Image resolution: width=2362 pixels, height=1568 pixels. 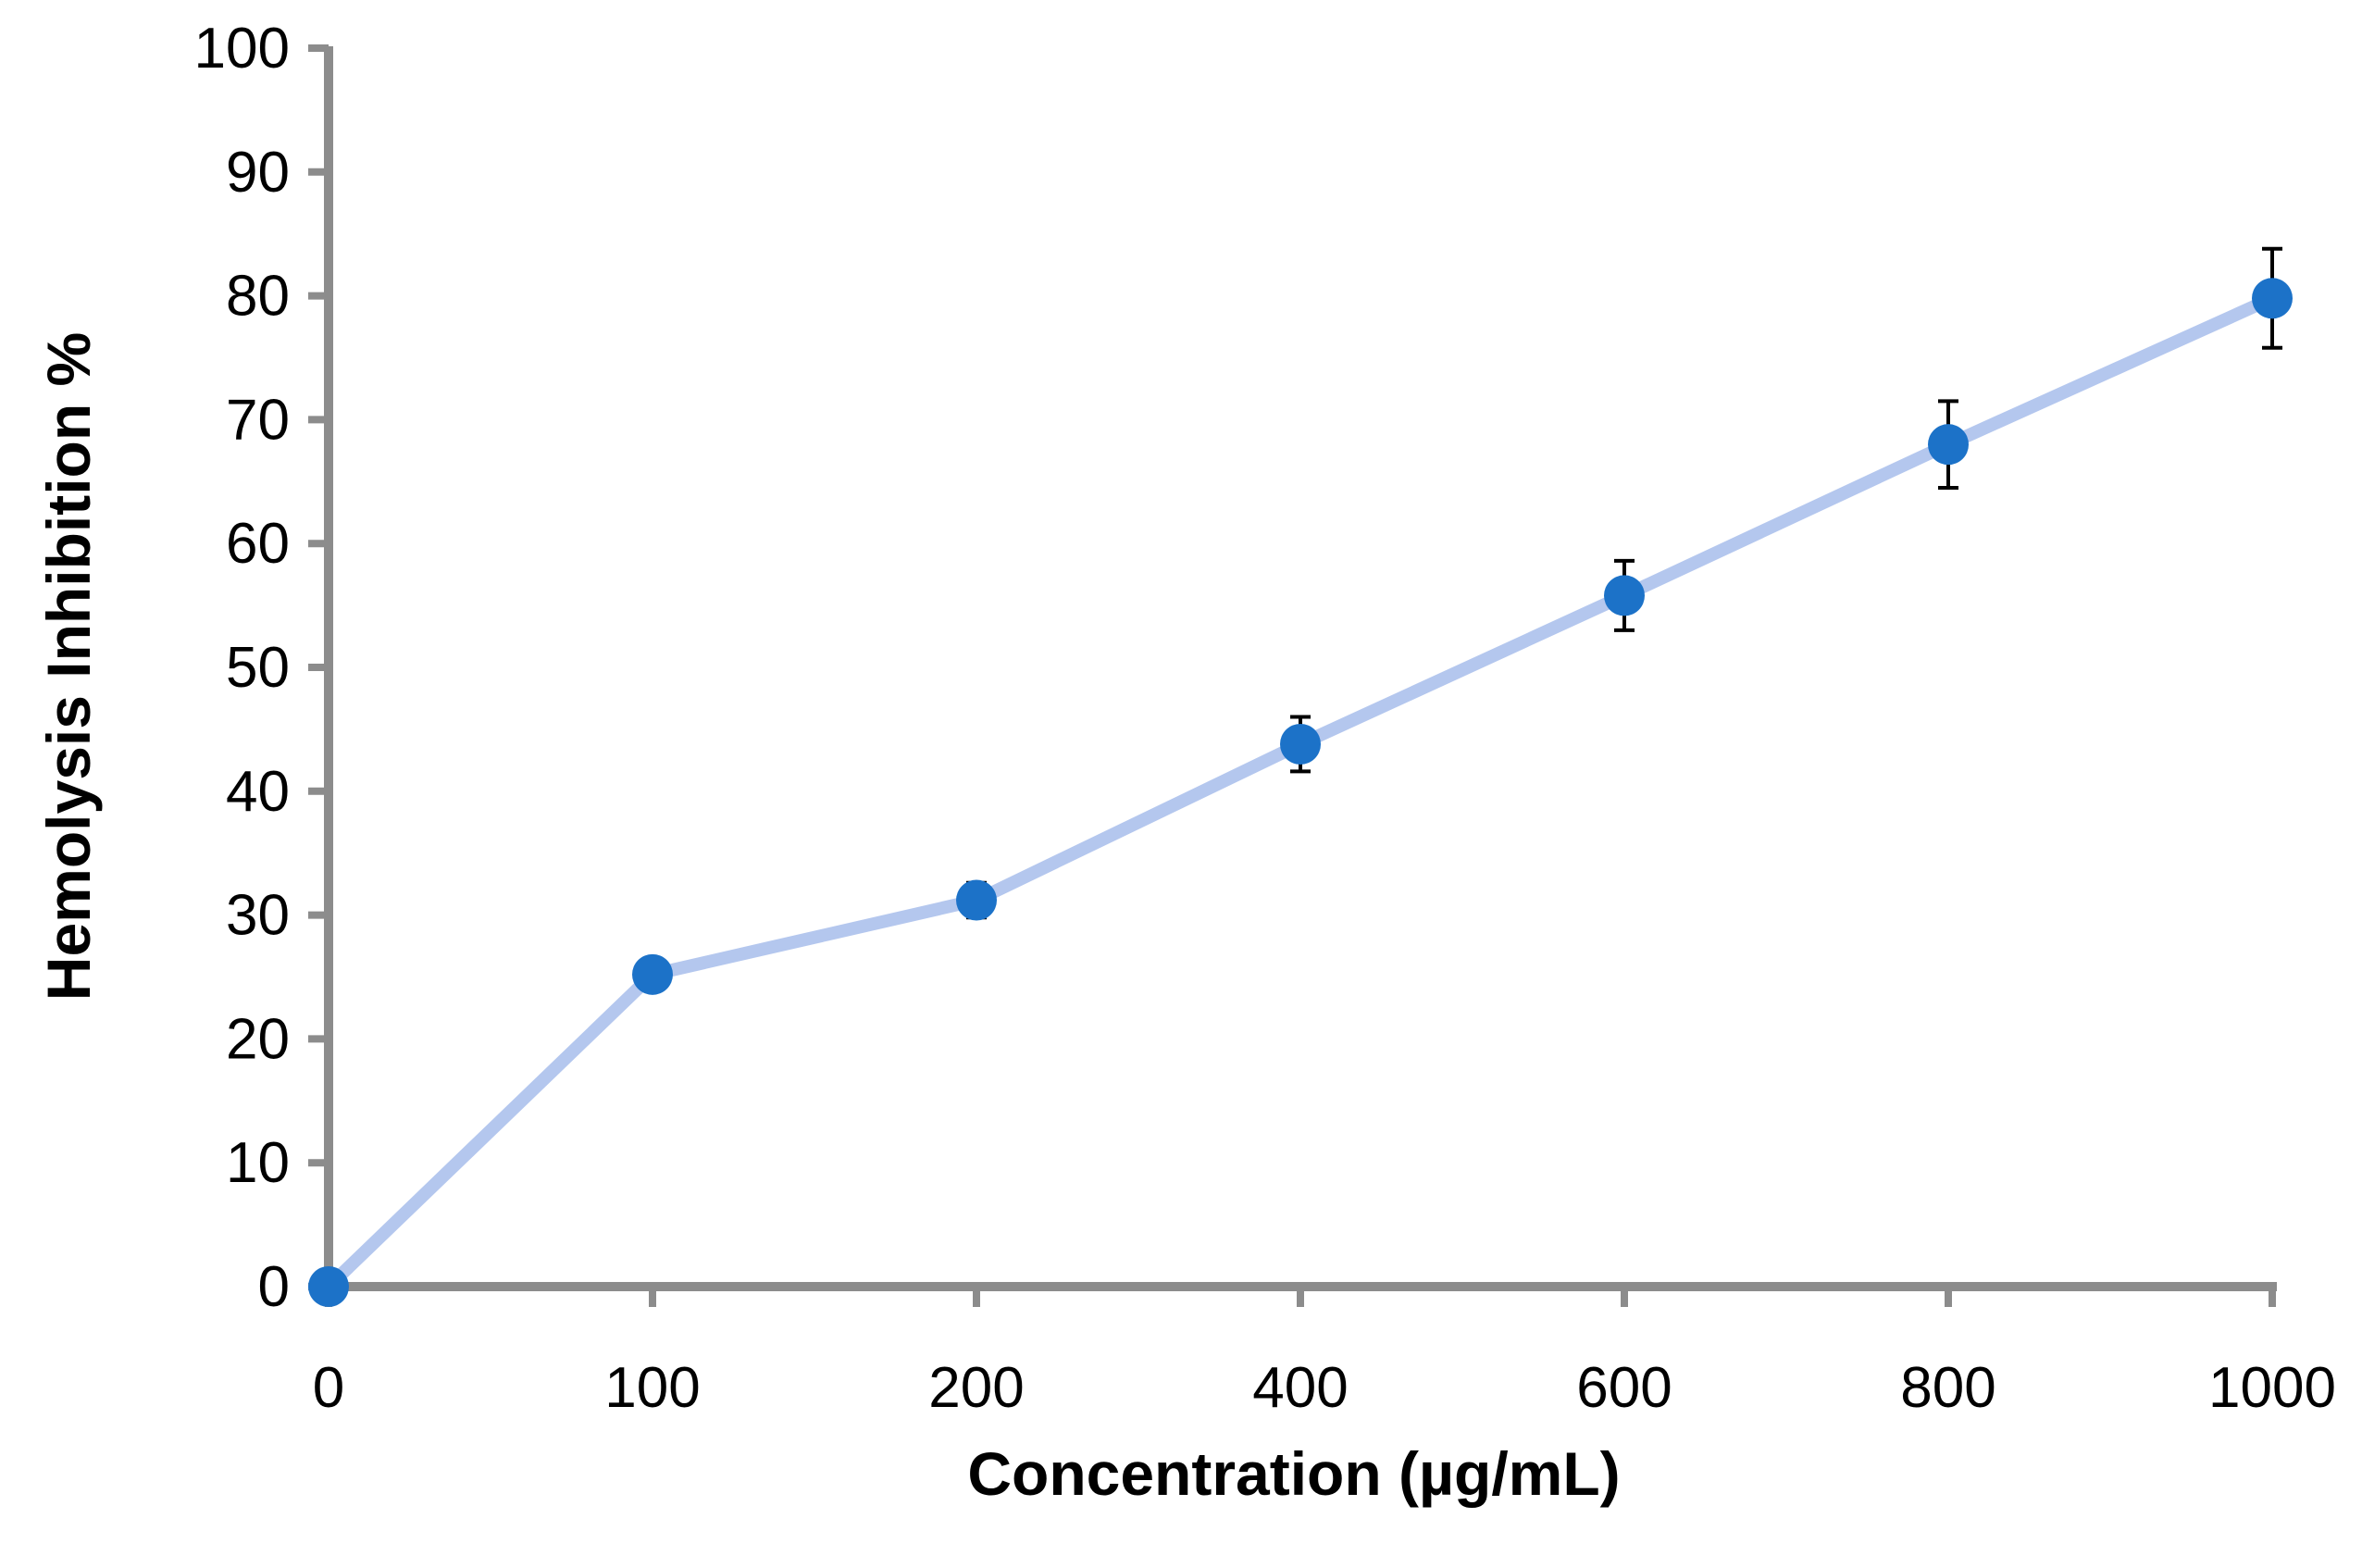 I want to click on x-tick-label: 800, so click(x=1948, y=1388).